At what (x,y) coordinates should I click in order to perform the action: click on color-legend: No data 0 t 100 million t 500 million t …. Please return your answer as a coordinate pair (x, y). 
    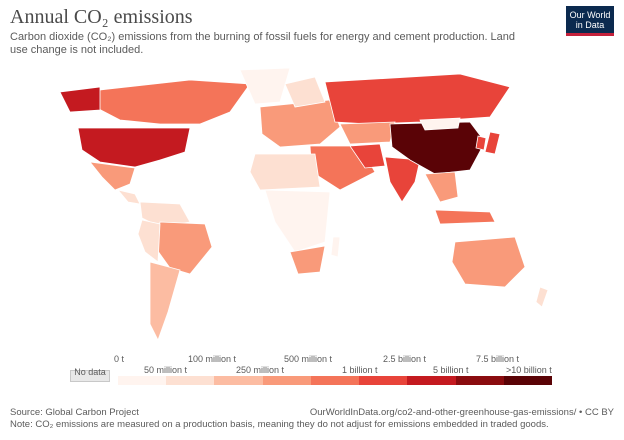
    Looking at the image, I should click on (330, 374).